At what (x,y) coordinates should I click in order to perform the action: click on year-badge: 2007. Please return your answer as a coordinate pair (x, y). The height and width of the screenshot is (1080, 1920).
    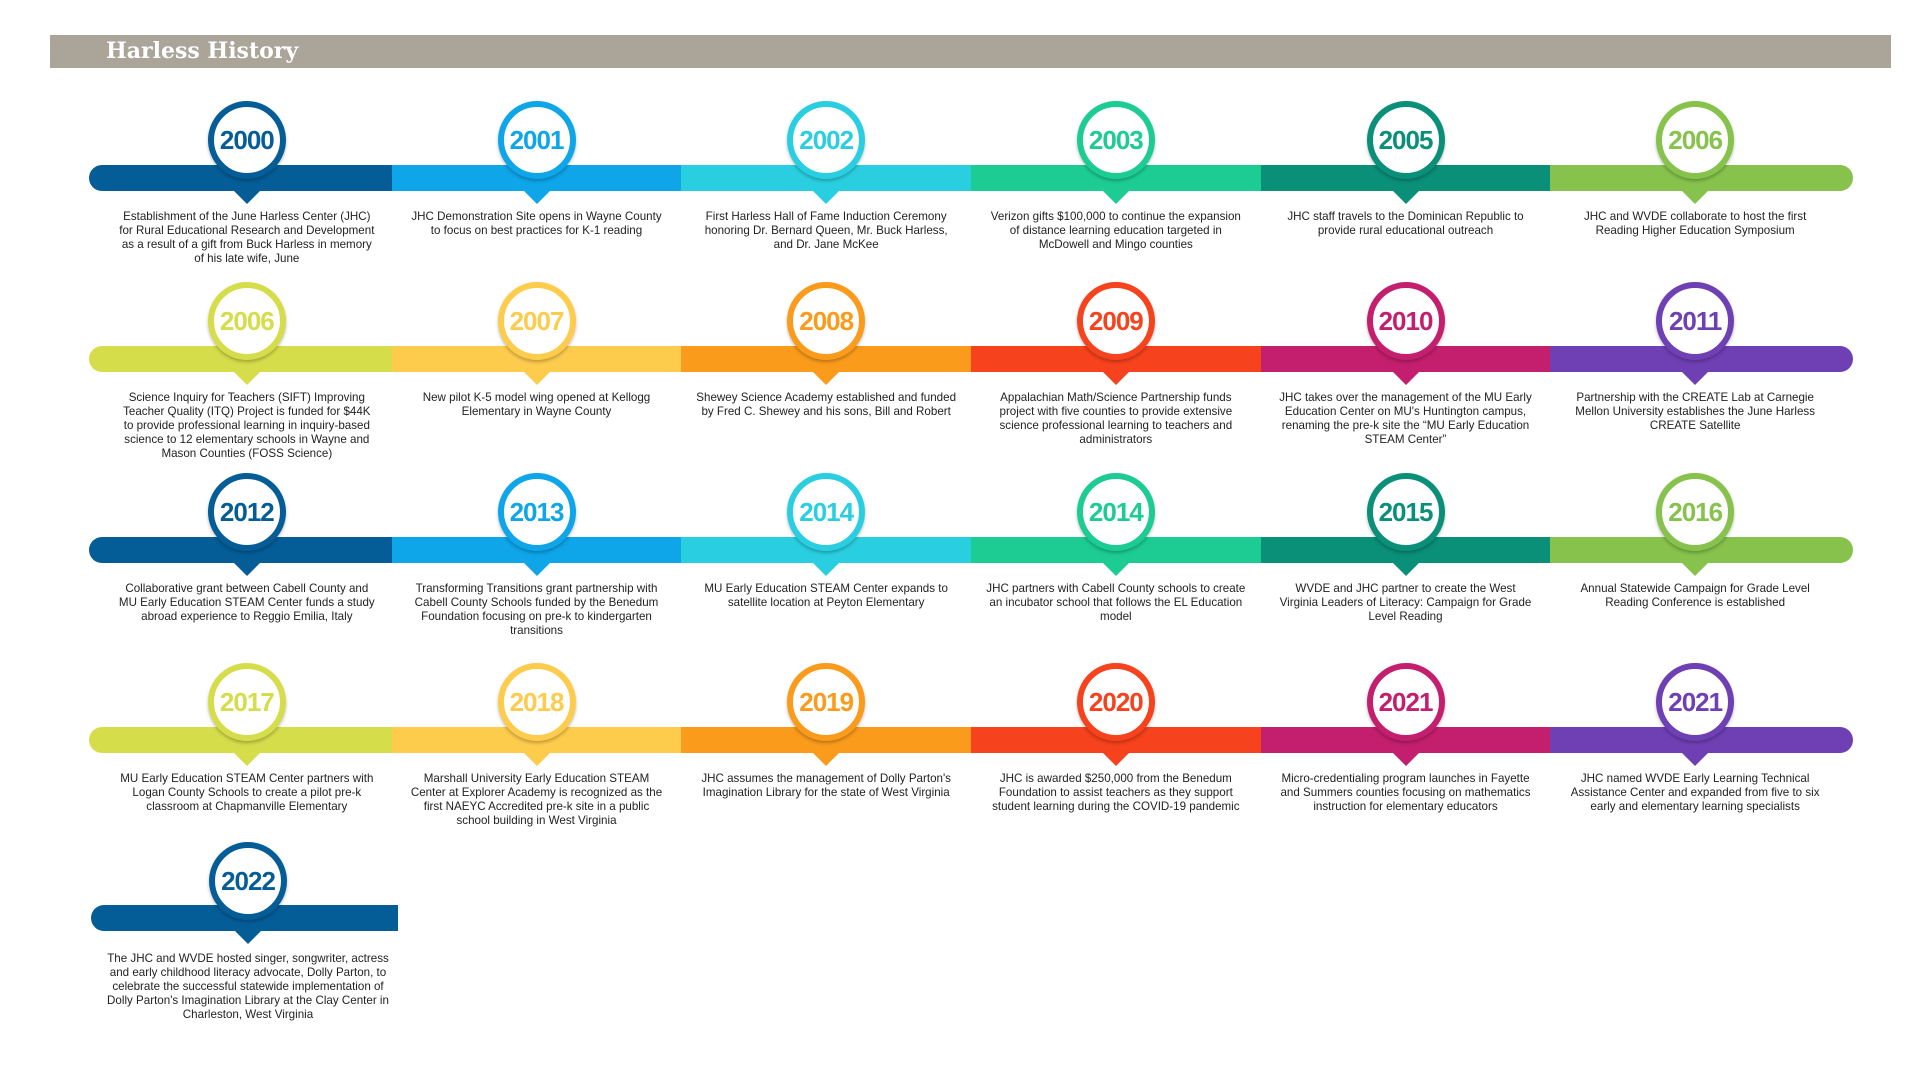
    Looking at the image, I should click on (536, 321).